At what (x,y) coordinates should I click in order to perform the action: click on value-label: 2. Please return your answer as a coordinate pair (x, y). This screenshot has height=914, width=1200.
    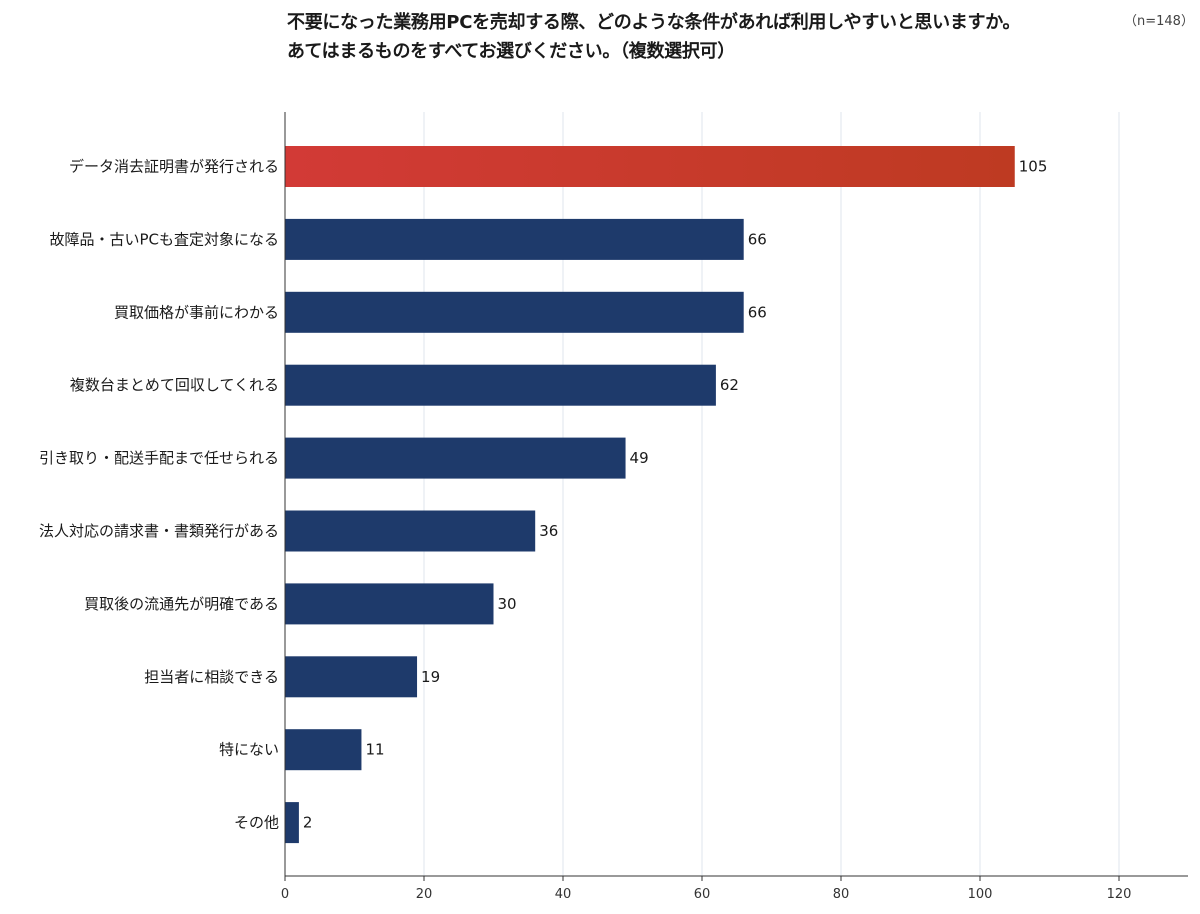
    Looking at the image, I should click on (308, 823).